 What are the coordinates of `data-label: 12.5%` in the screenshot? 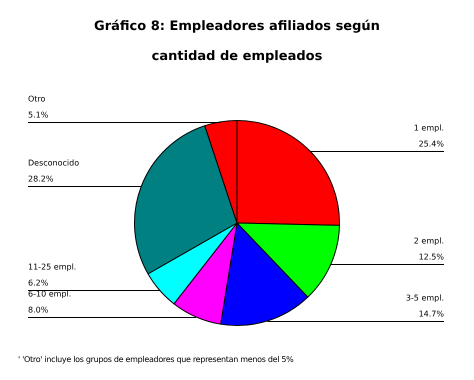 It's located at (431, 257).